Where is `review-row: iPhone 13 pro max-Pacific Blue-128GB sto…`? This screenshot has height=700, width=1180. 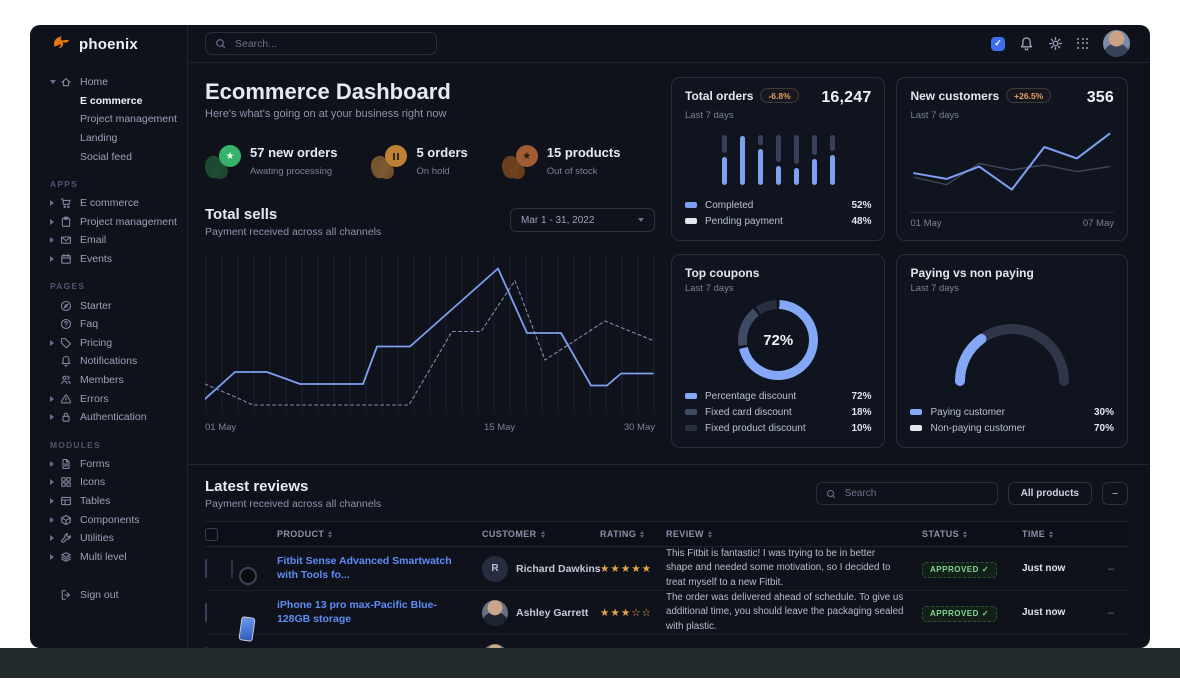 review-row: iPhone 13 pro max-Pacific Blue-128GB sto… is located at coordinates (666, 613).